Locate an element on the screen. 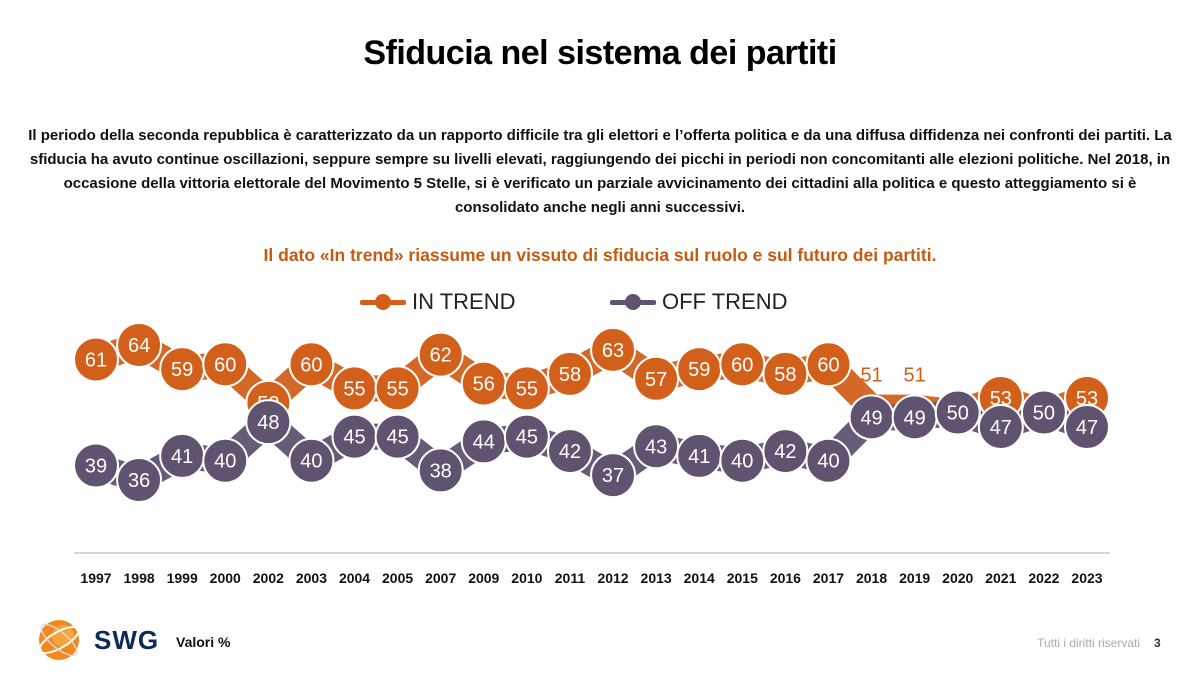  in-trend-data-label: 62 is located at coordinates (441, 356).